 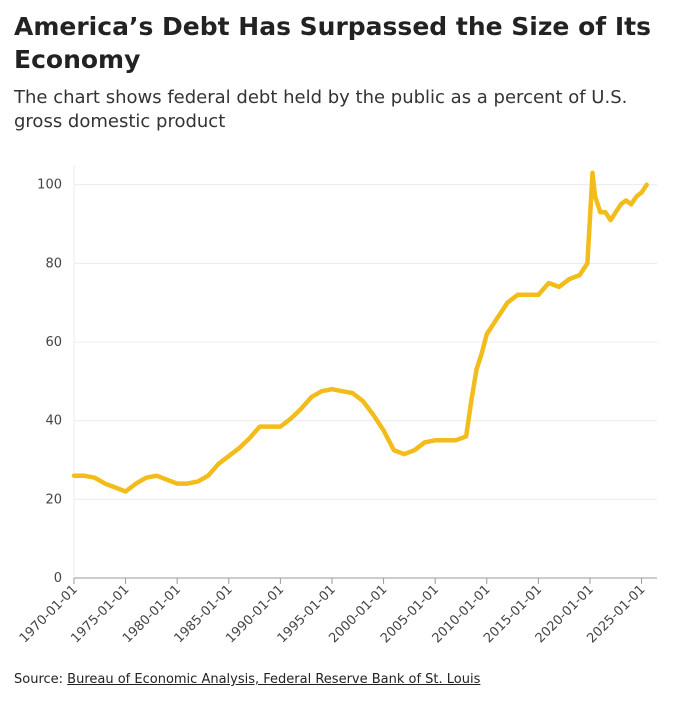 What do you see at coordinates (53, 263) in the screenshot?
I see `y-tick-label: 80` at bounding box center [53, 263].